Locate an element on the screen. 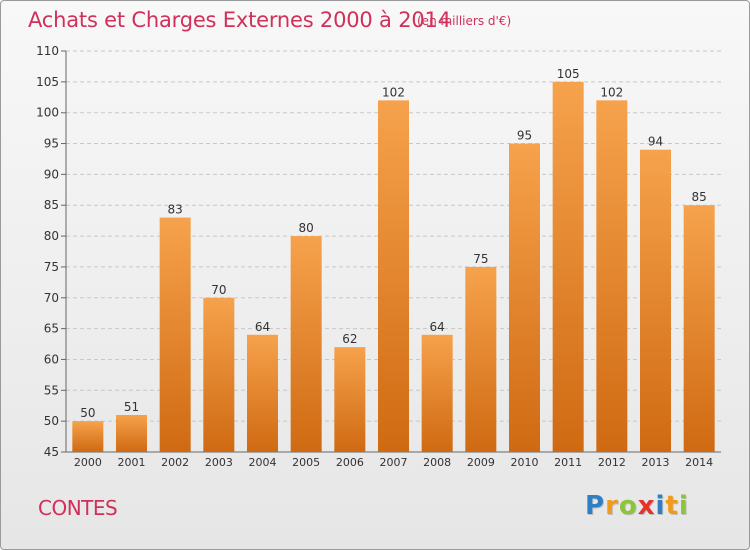  chart-title: Achats et Charges Externes 2000 à 2014 is located at coordinates (239, 20).